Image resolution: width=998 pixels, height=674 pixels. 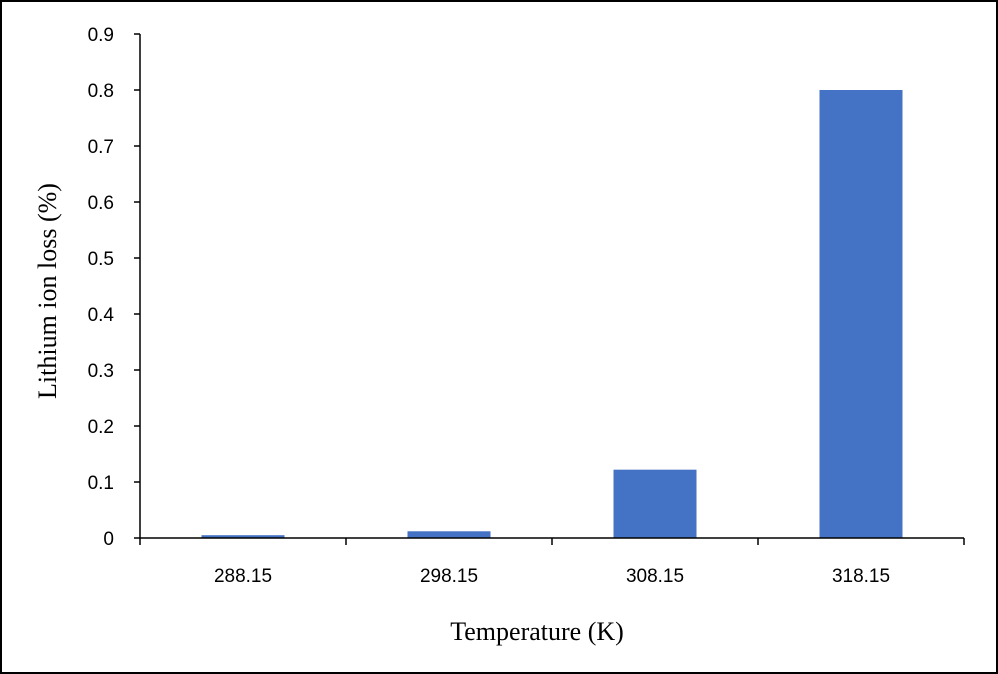 I want to click on x-axis-ticks: 288.15 298.15 308.15 318.15, so click(x=552, y=562).